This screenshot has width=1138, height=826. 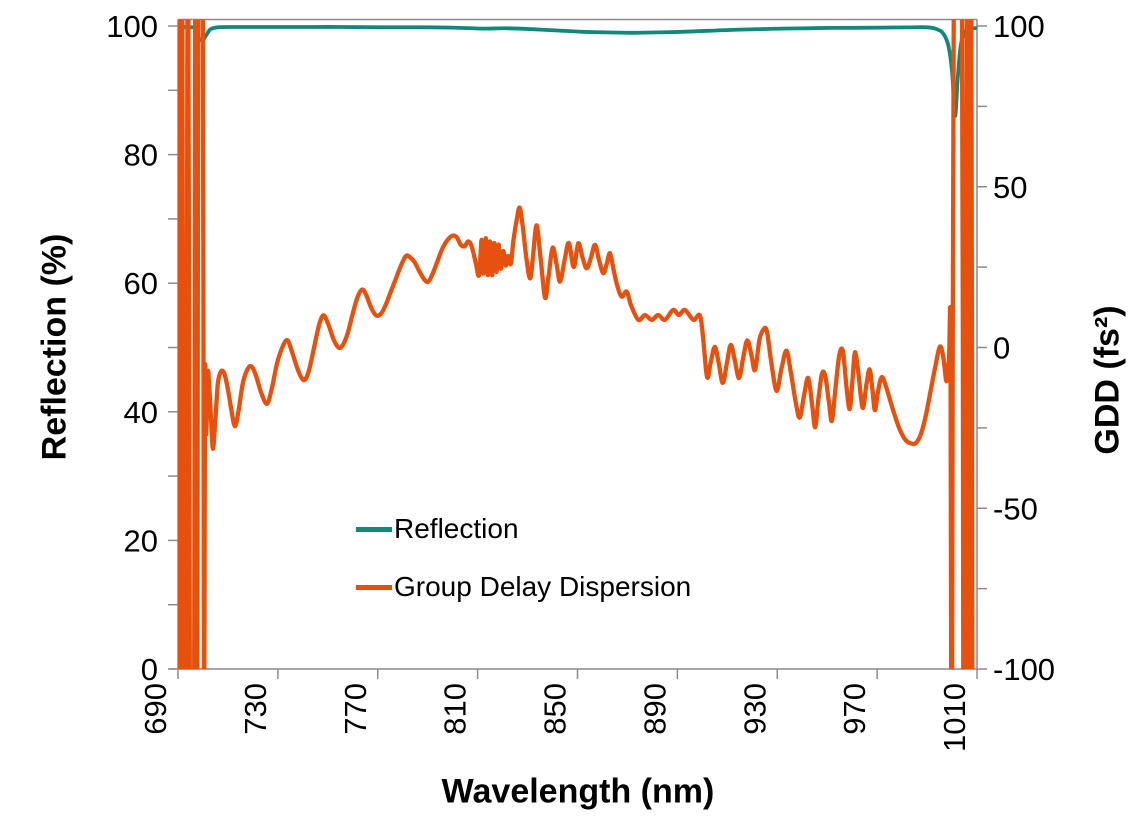 What do you see at coordinates (1019, 26) in the screenshot?
I see `y-right-tick-label: 100` at bounding box center [1019, 26].